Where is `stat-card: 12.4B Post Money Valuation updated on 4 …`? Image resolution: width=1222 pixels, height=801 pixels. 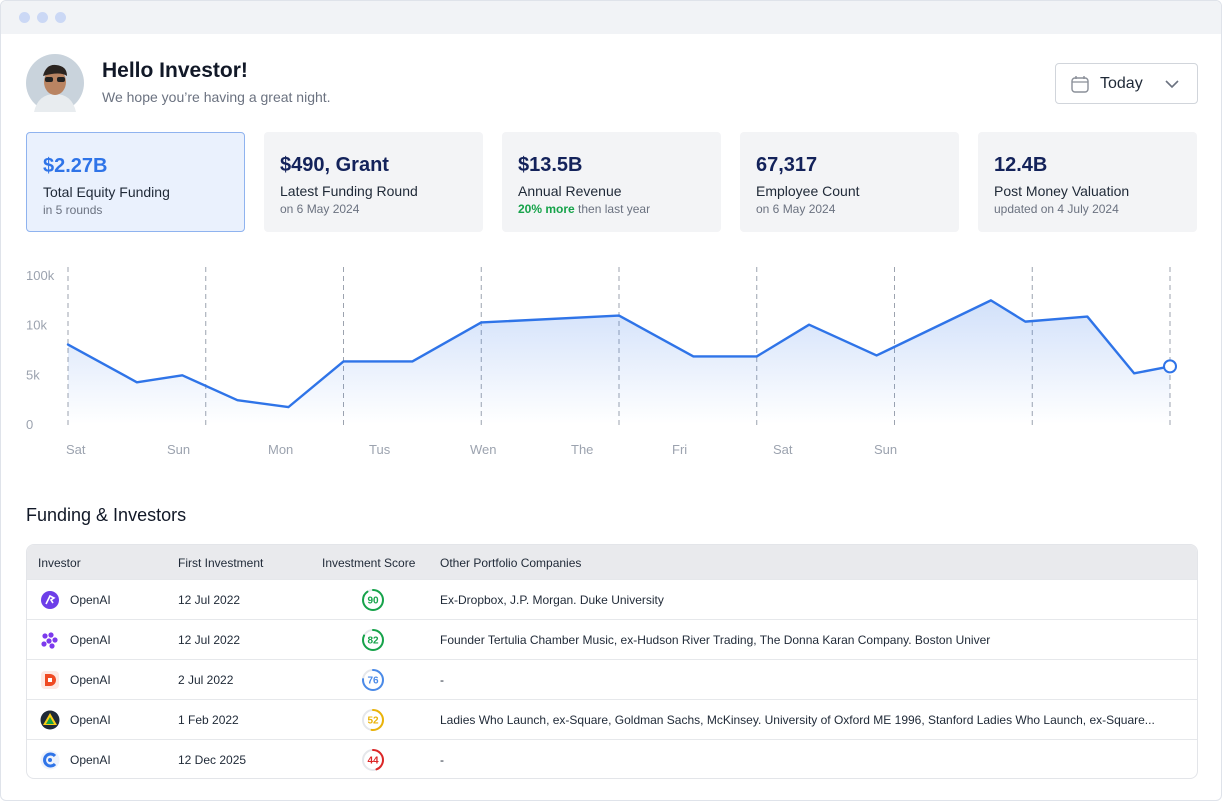 stat-card: 12.4B Post Money Valuation updated on 4 … is located at coordinates (1087, 182).